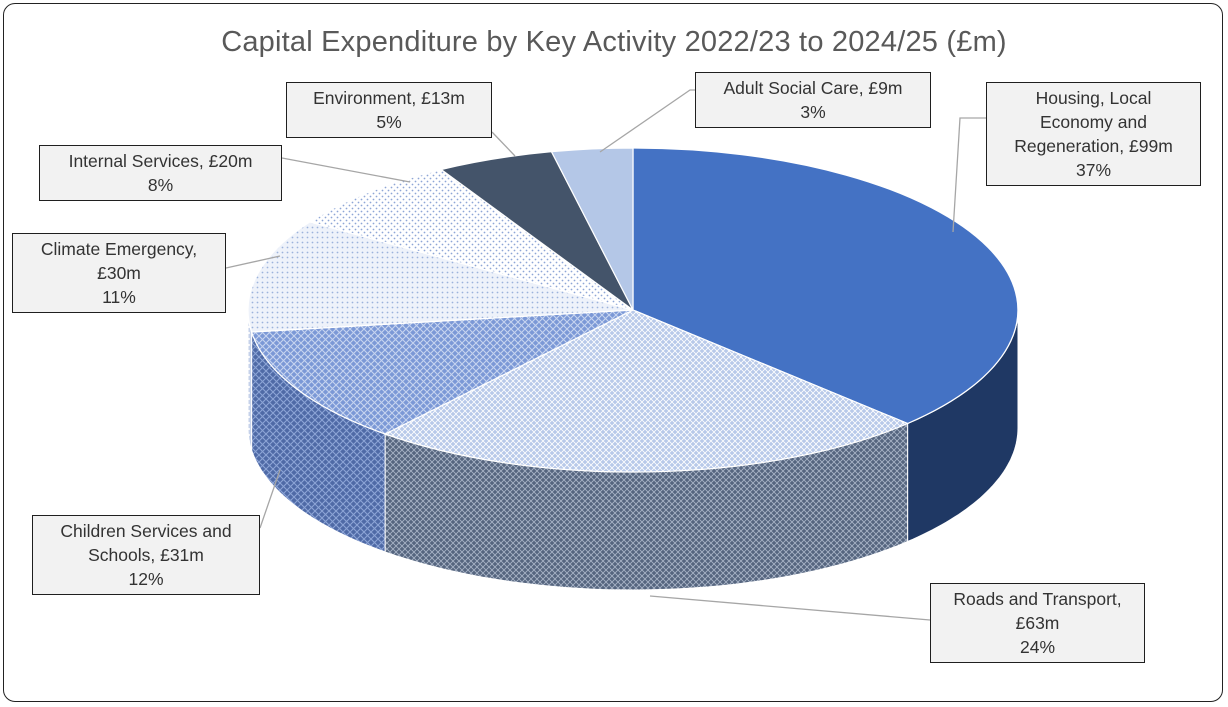 The width and height of the screenshot is (1228, 707). Describe the element at coordinates (389, 122) in the screenshot. I see `data-label-percent: 5%` at that location.